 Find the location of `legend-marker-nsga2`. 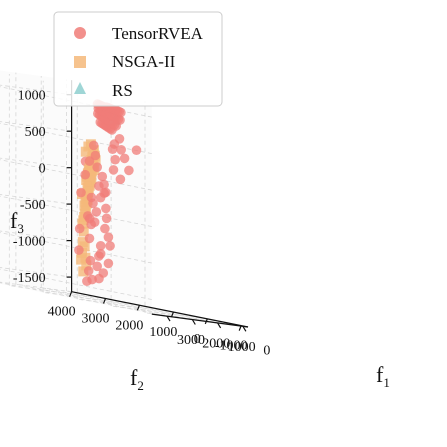

legend-marker-nsga2 is located at coordinates (80, 62).